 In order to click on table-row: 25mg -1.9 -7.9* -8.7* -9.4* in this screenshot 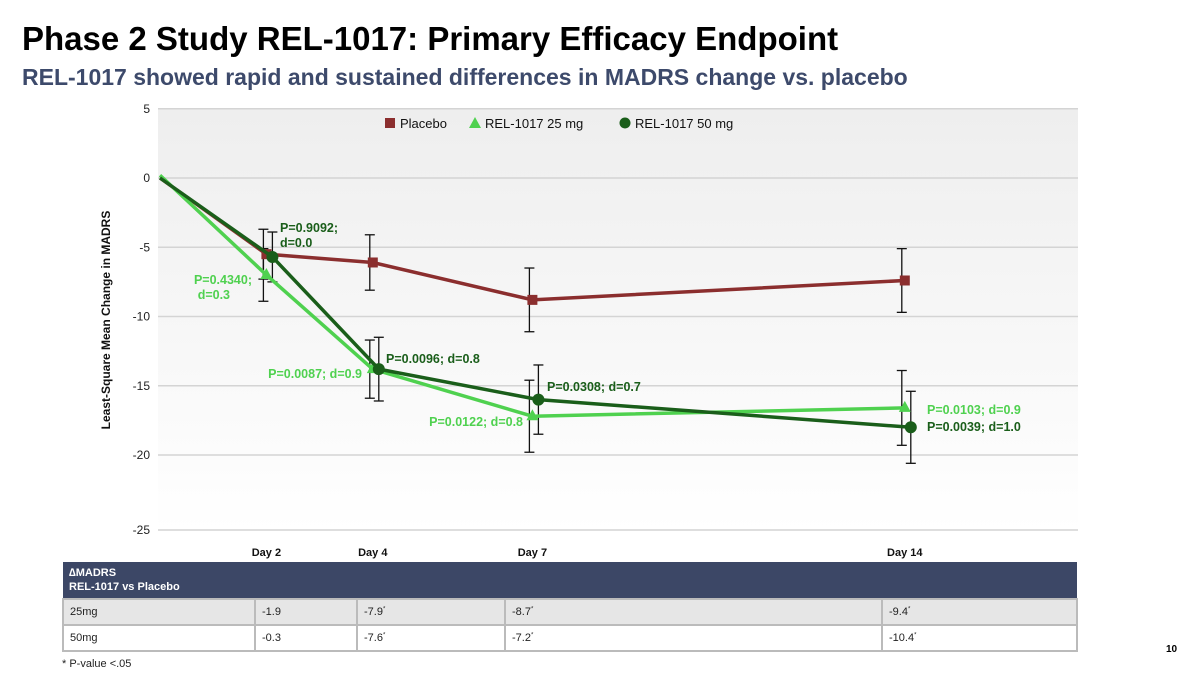, I will do `click(570, 612)`.